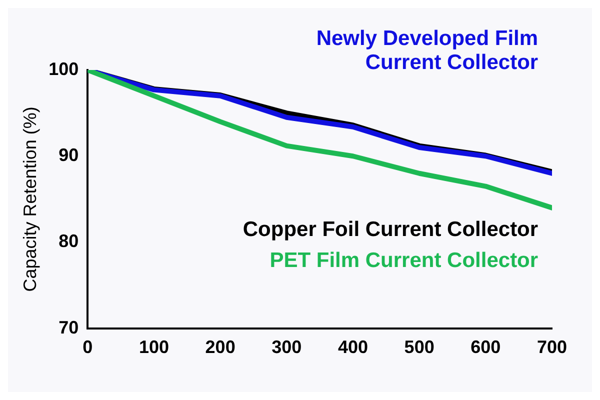 Image resolution: width=600 pixels, height=400 pixels. I want to click on y-tick-label: 90, so click(68, 155).